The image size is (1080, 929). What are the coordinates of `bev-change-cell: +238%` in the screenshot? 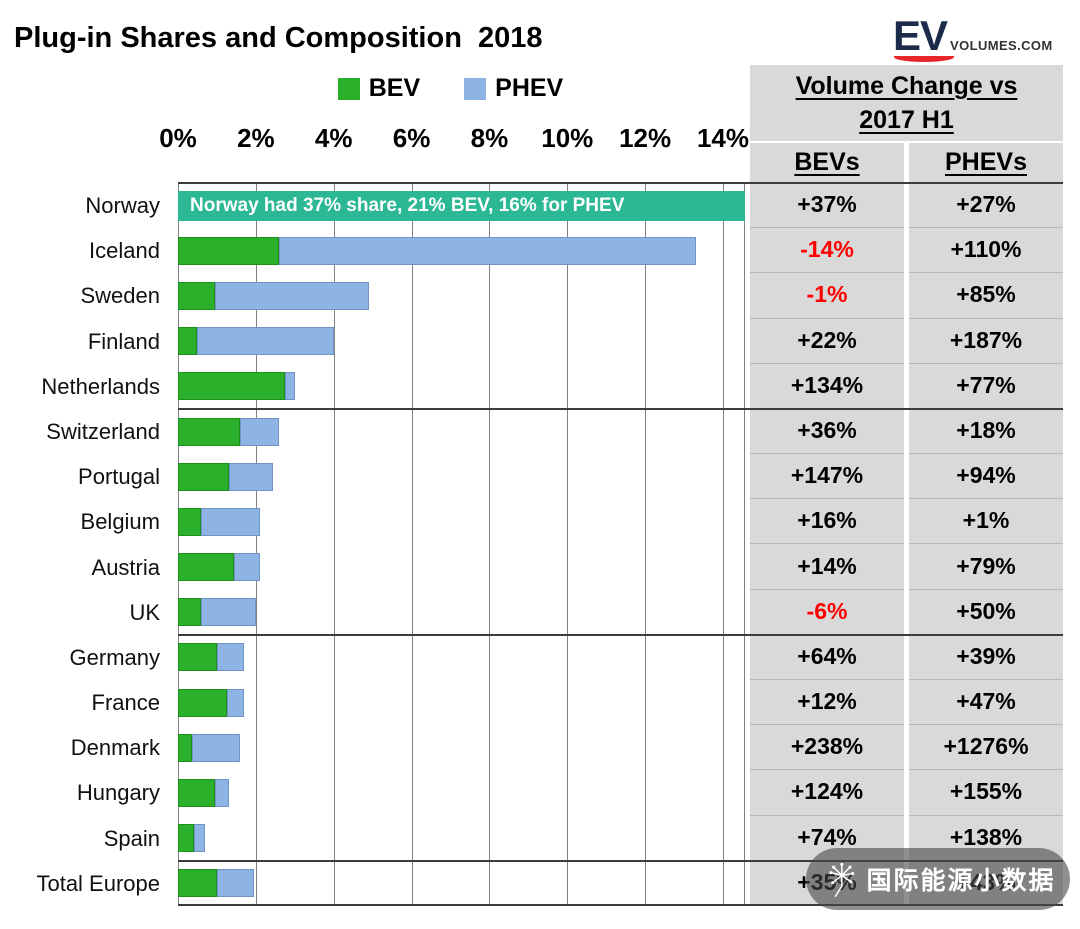 It's located at (827, 748).